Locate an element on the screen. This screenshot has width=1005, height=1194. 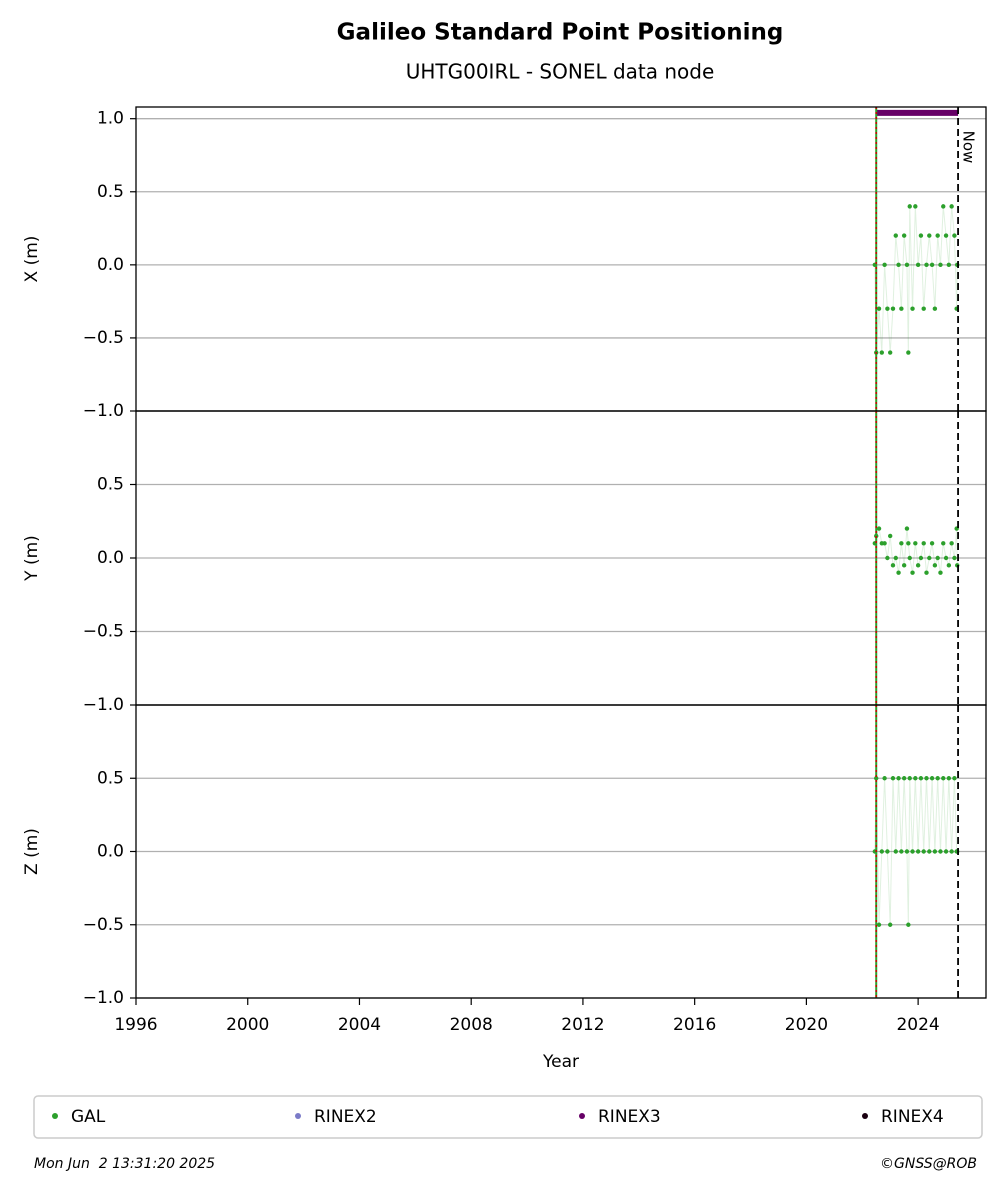
x-tick-label: 2008 is located at coordinates (471, 1025).